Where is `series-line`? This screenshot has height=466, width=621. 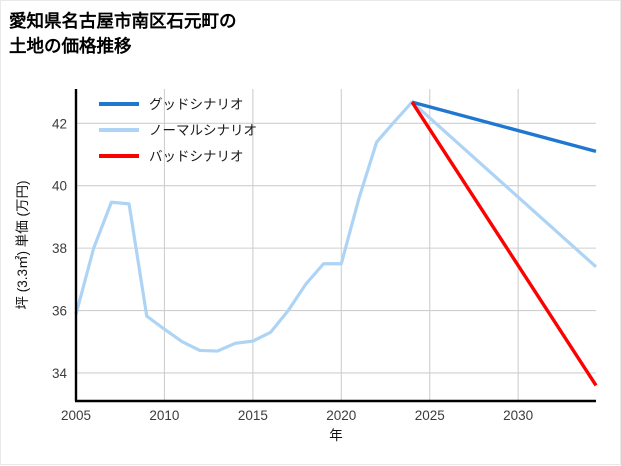 series-line is located at coordinates (504, 127).